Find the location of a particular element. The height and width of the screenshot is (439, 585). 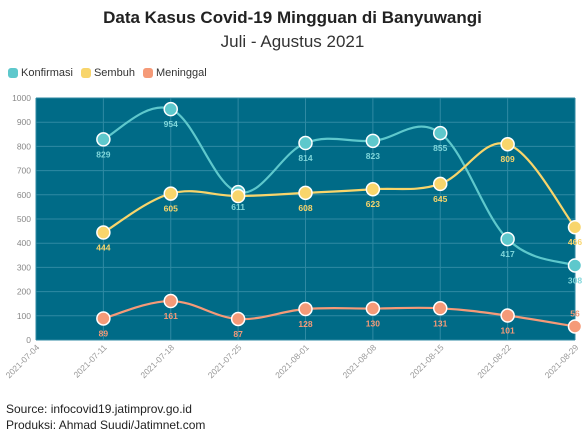

x-tick-label: 2021-07-25 is located at coordinates (225, 361).